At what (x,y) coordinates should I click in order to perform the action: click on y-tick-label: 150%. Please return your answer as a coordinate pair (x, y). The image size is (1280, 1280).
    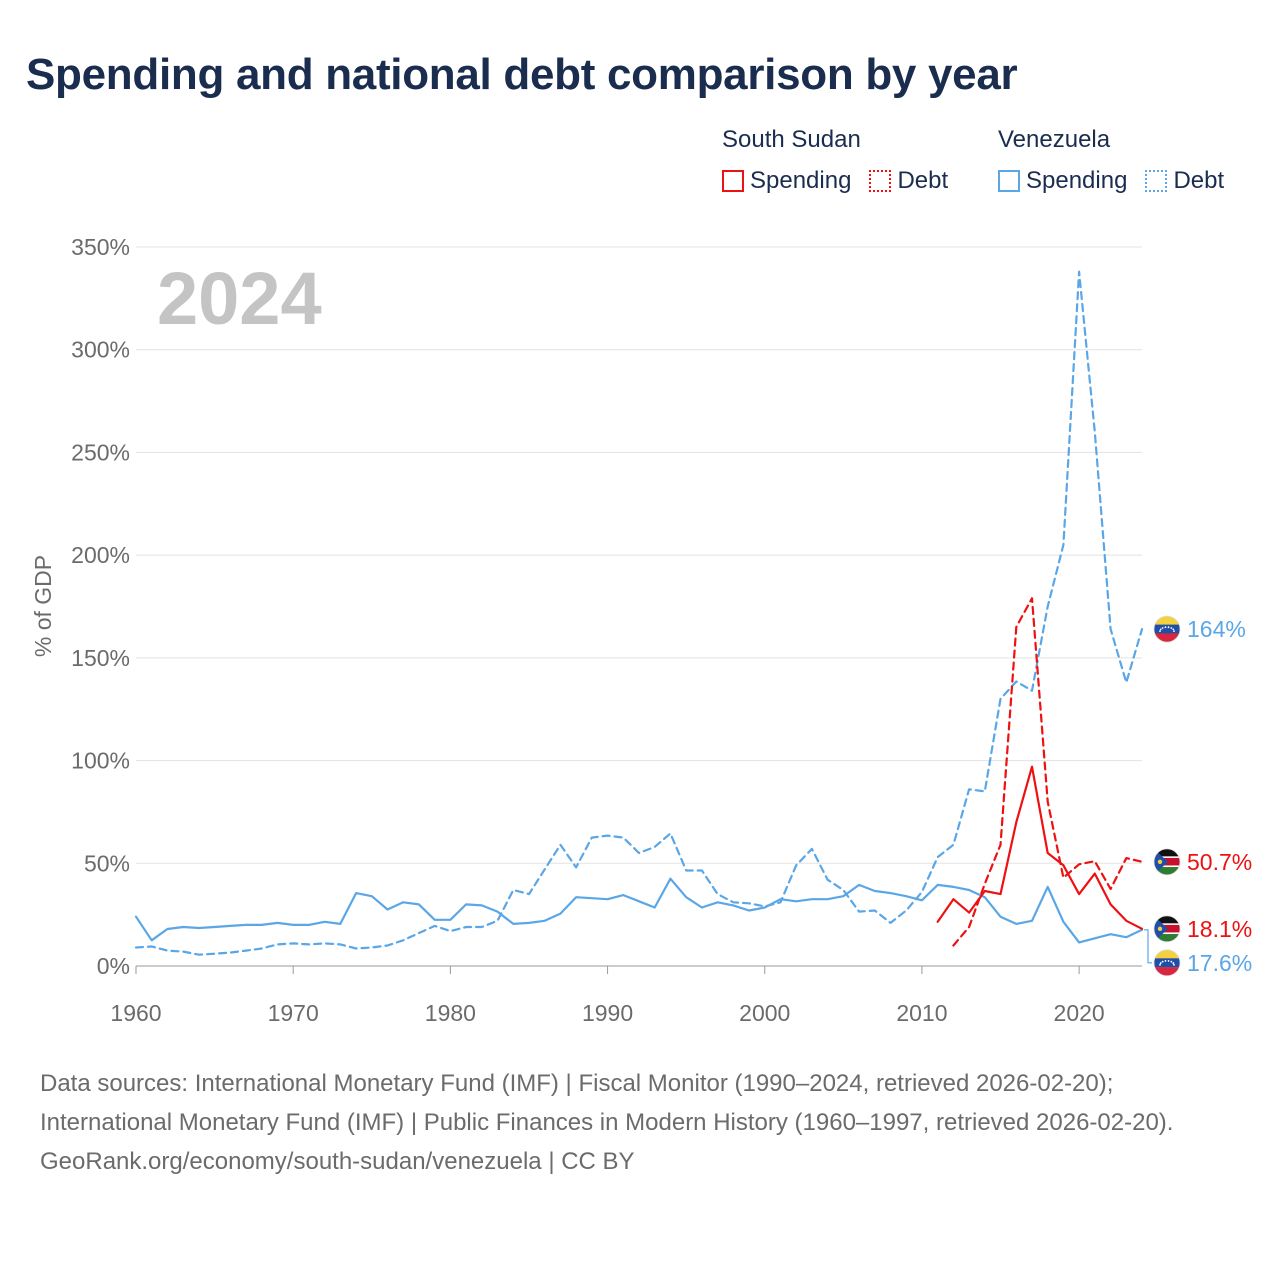
    Looking at the image, I should click on (100, 658).